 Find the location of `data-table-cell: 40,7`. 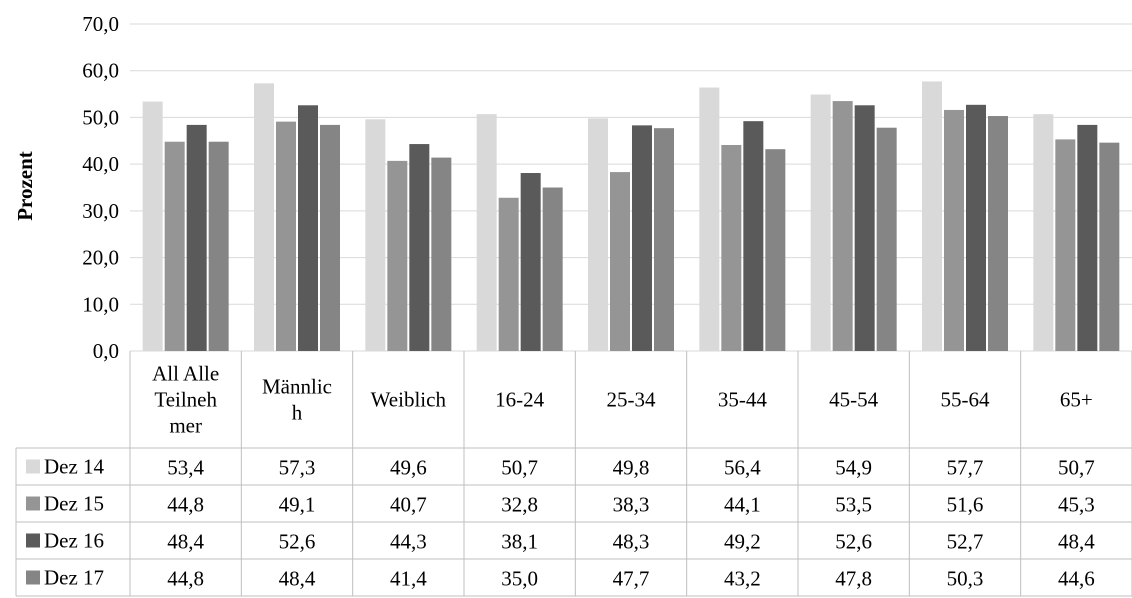

data-table-cell: 40,7 is located at coordinates (408, 505).